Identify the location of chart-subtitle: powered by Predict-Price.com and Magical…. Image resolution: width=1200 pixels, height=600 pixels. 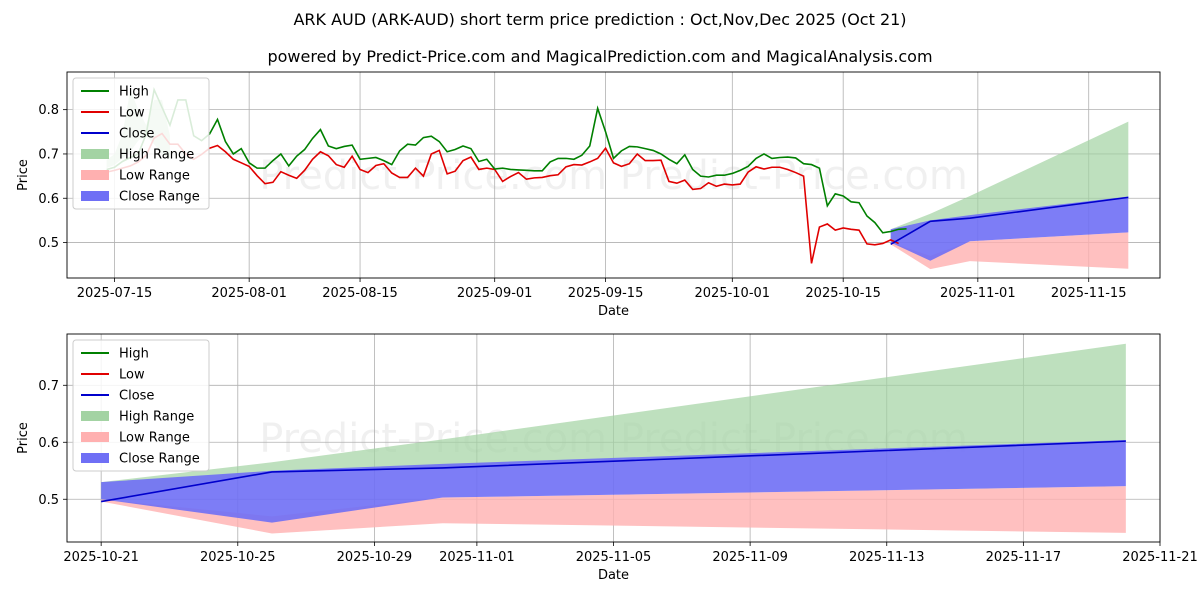
(599, 56).